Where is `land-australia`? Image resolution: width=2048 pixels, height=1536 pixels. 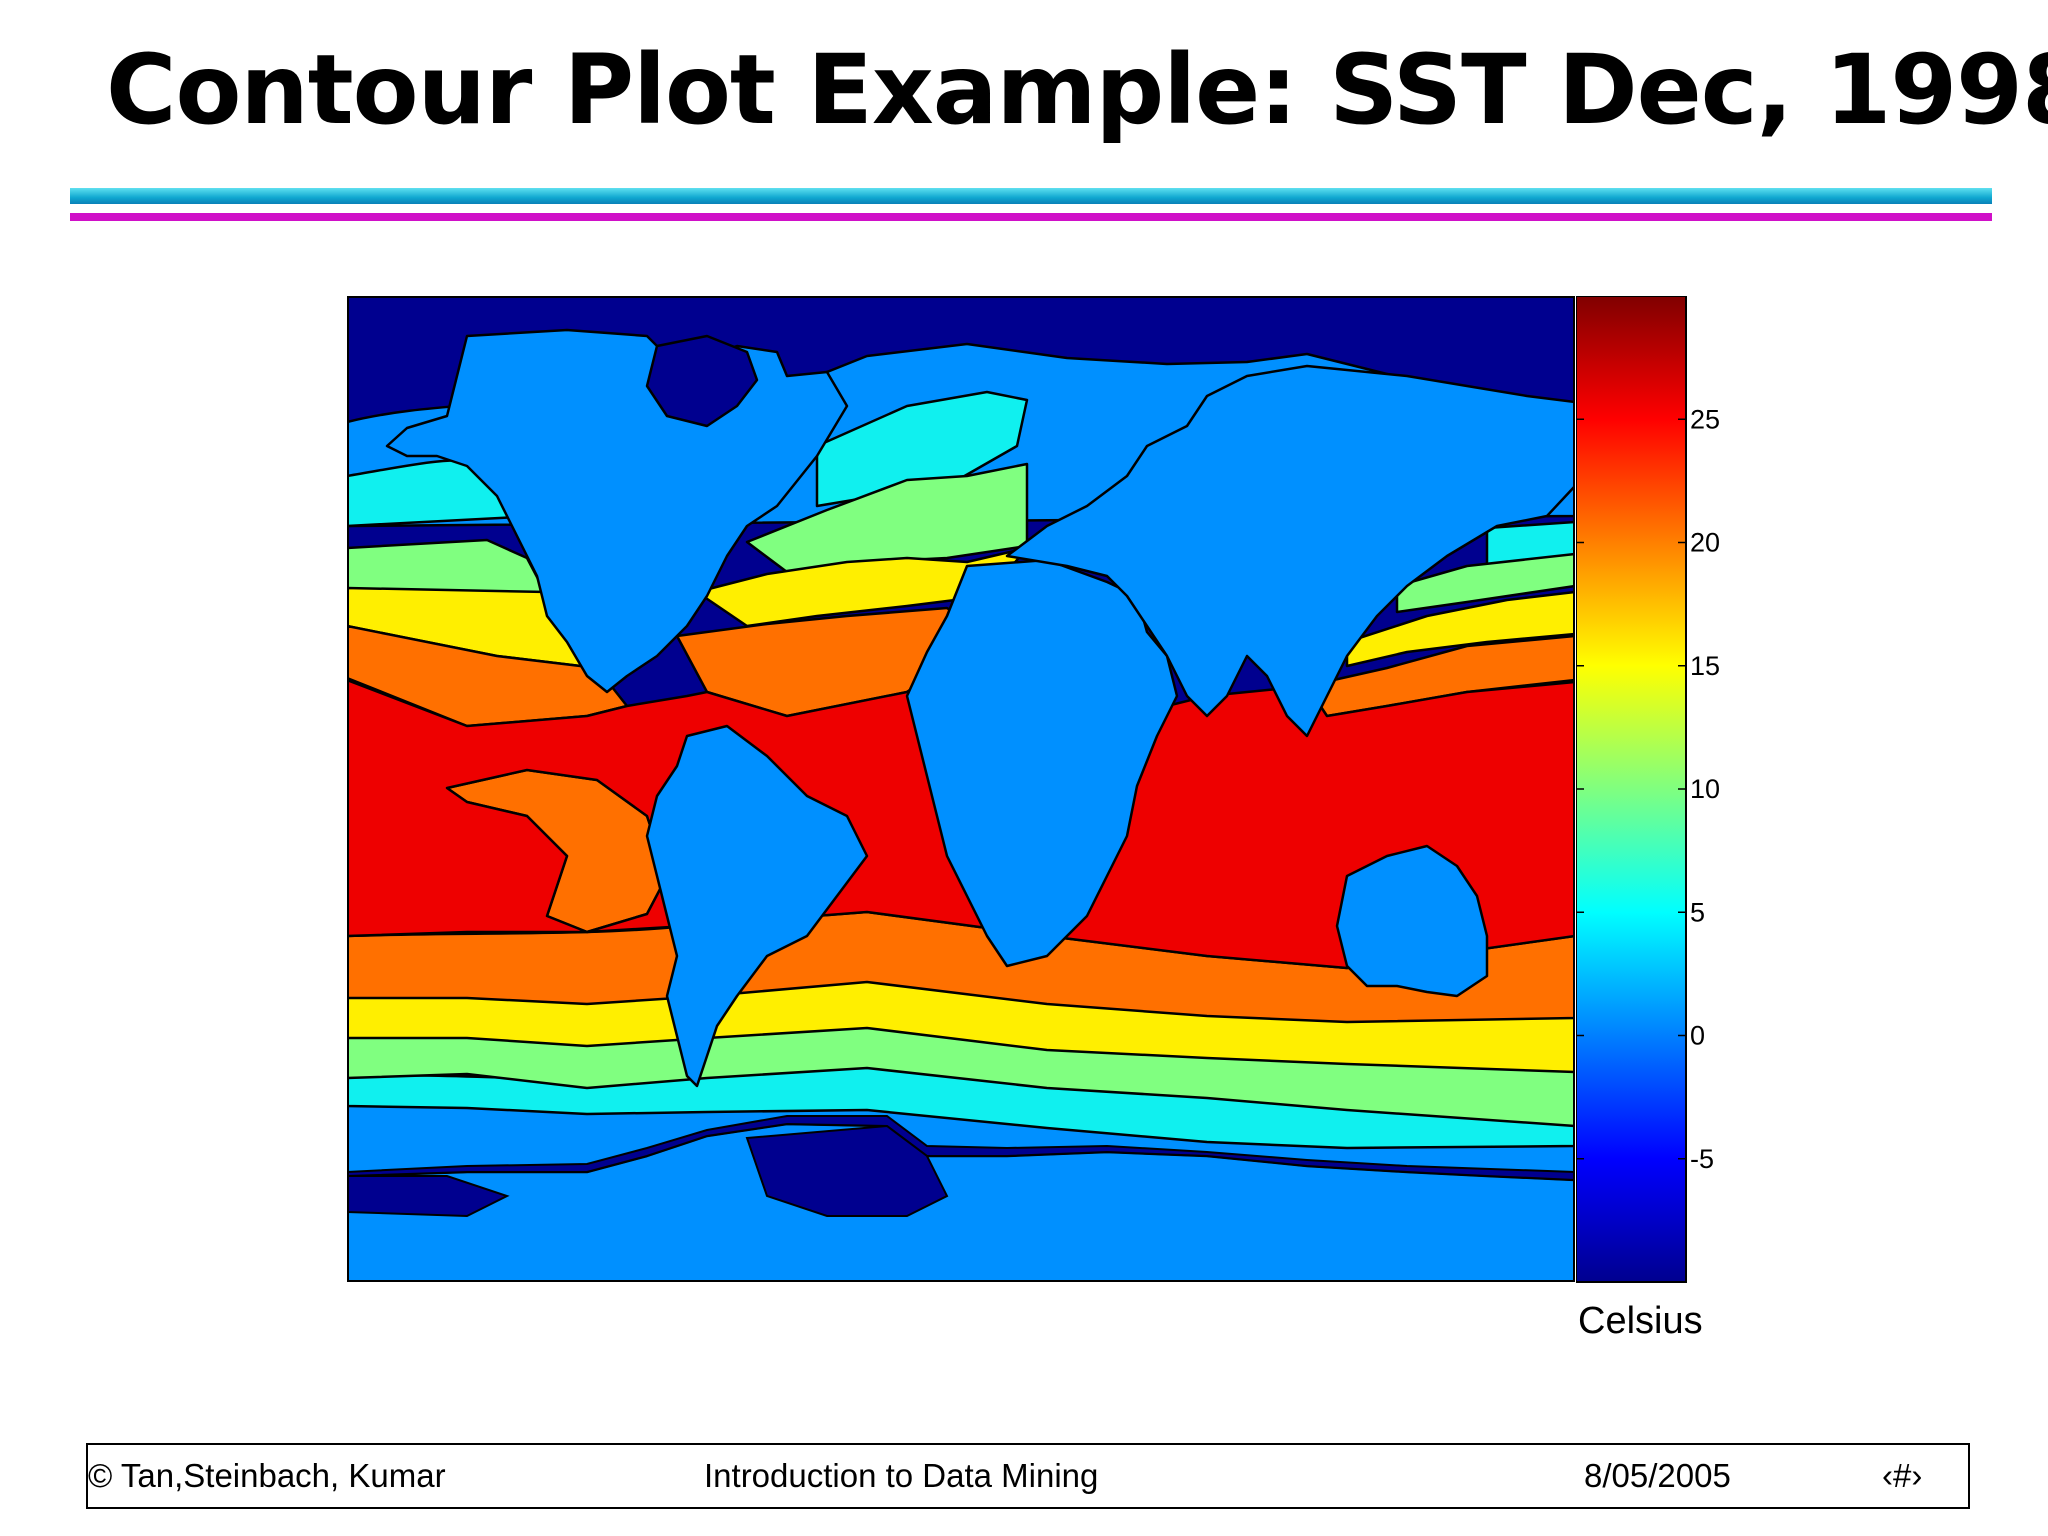
land-australia is located at coordinates (1412, 921).